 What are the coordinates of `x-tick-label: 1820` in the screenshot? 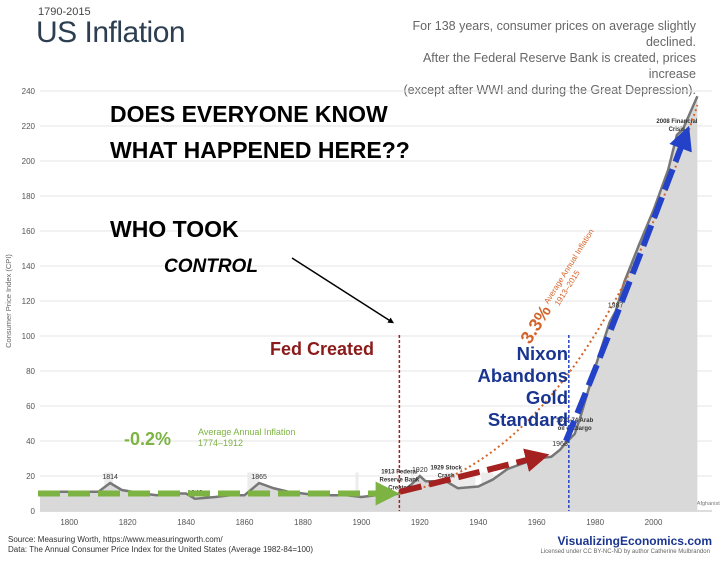 It's located at (128, 522).